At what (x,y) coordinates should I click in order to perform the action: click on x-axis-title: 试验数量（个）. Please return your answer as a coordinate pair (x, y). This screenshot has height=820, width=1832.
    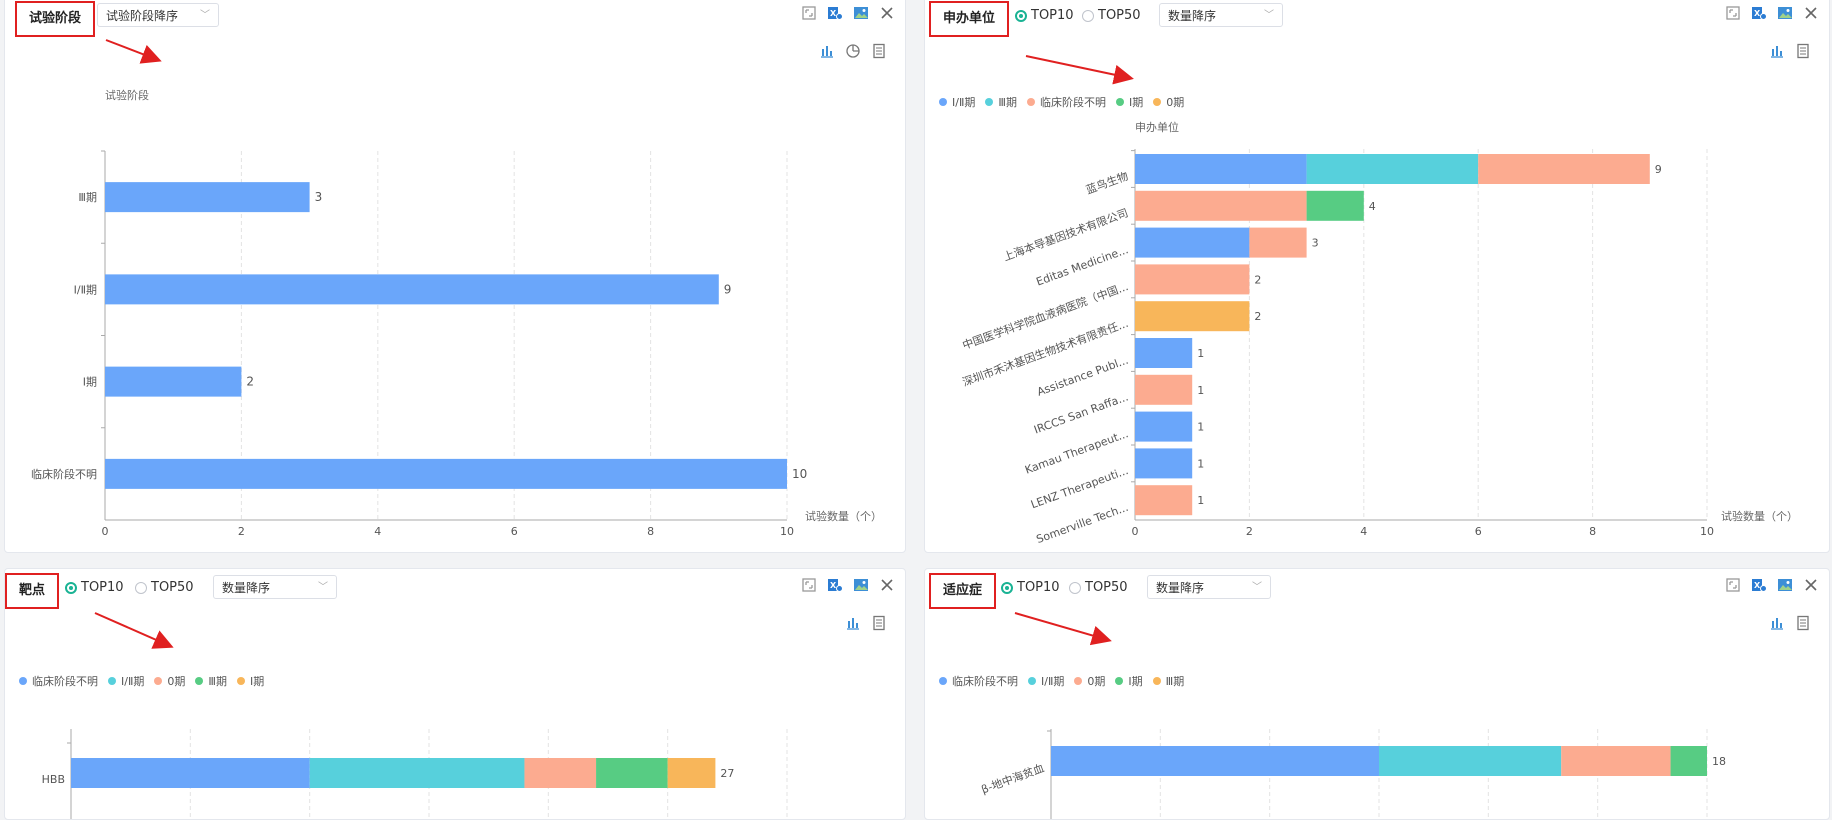
    Looking at the image, I should click on (843, 516).